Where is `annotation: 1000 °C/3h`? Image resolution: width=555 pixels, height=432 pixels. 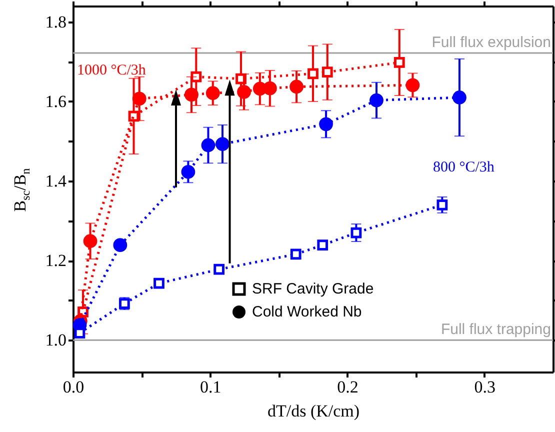 annotation: 1000 °C/3h is located at coordinates (111, 71).